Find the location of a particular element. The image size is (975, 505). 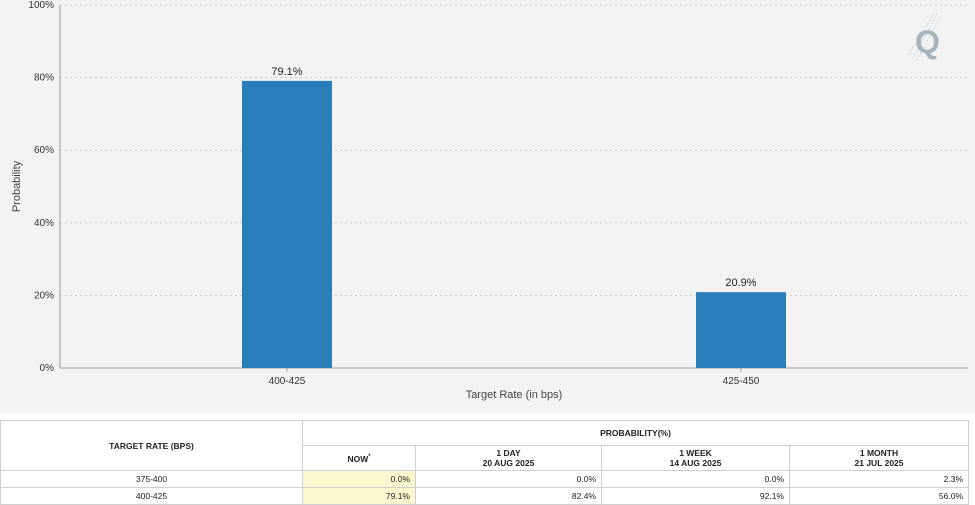

table-row: 375-400 0.0% 0.0% 0.0% 2.3% is located at coordinates (485, 479).